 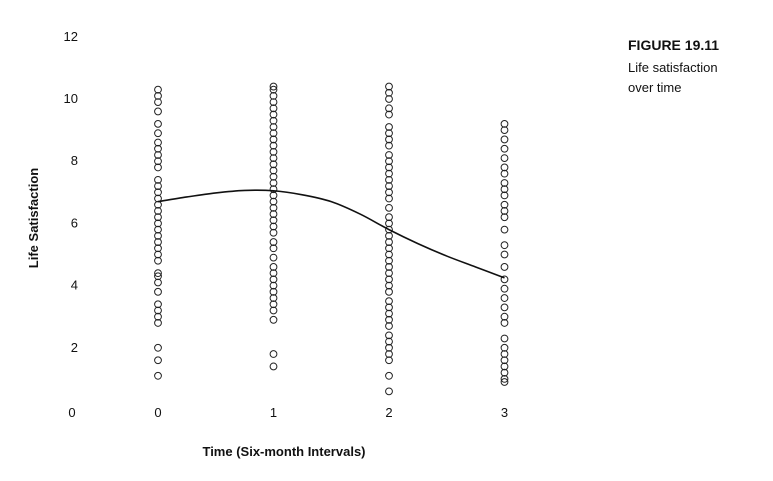 What do you see at coordinates (157, 412) in the screenshot?
I see `x-tick-label: 0` at bounding box center [157, 412].